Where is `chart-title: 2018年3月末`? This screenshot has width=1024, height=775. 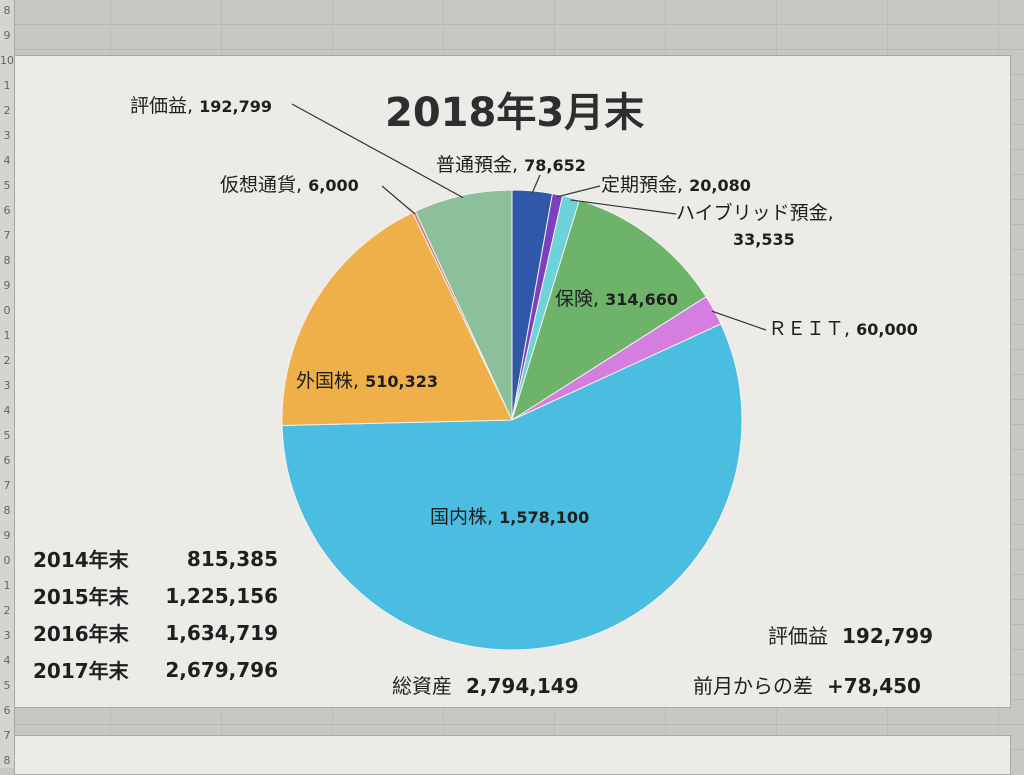 chart-title: 2018年3月末 is located at coordinates (515, 113).